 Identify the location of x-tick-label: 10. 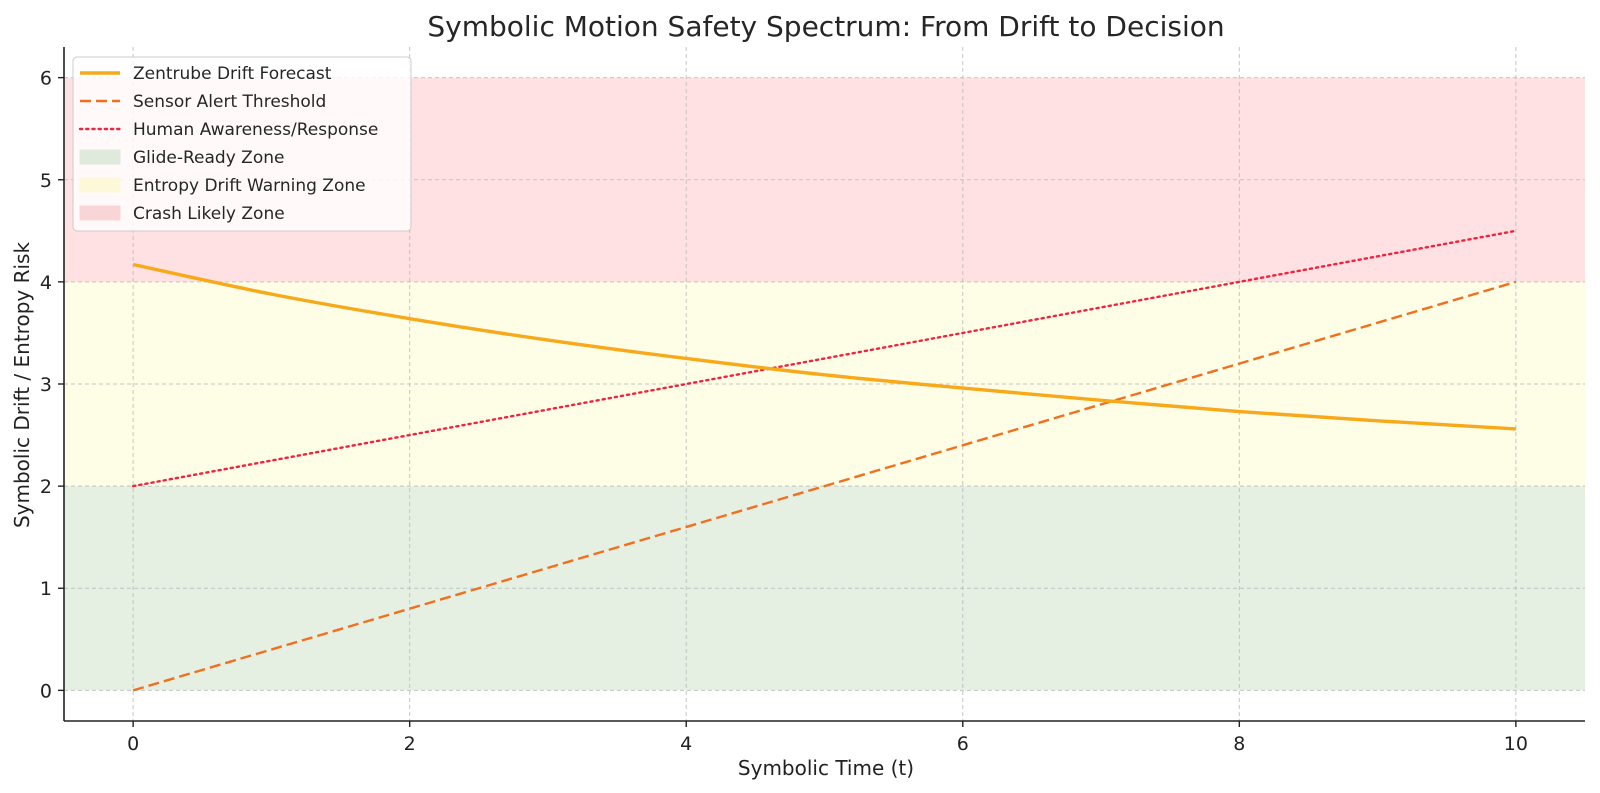
(1516, 744).